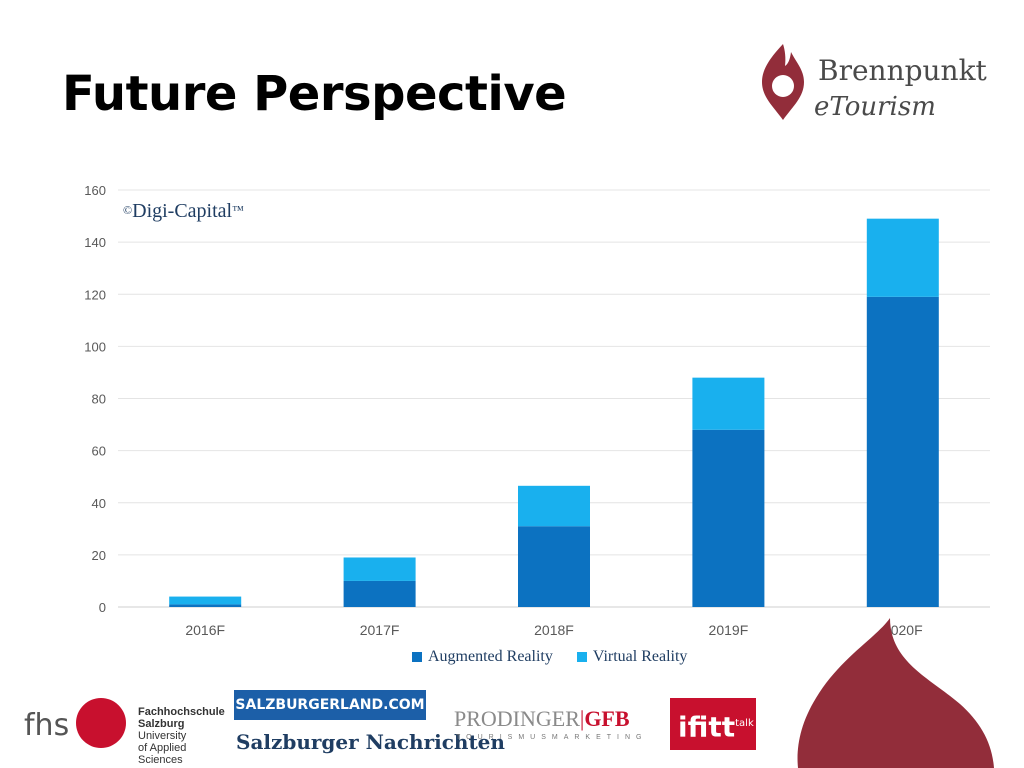 The height and width of the screenshot is (768, 1024). Describe the element at coordinates (607, 718) in the screenshot. I see `gfb-text: GFB` at that location.